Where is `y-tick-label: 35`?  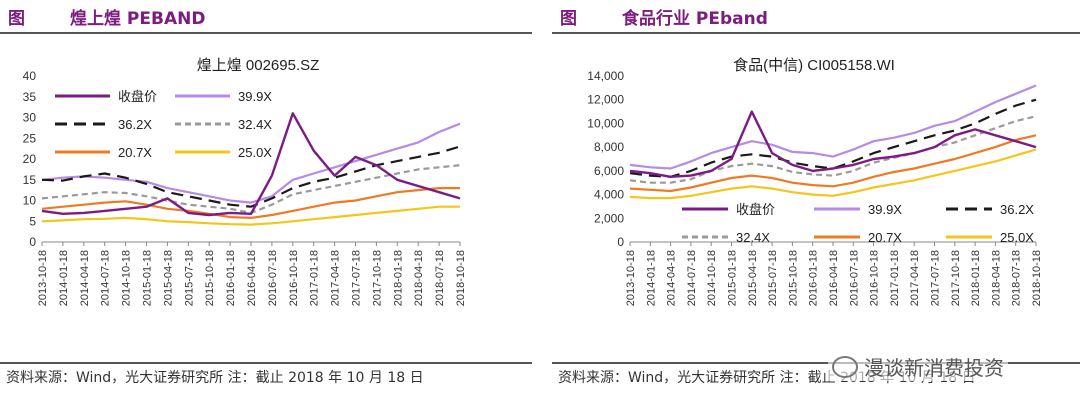
y-tick-label: 35 is located at coordinates (30, 97).